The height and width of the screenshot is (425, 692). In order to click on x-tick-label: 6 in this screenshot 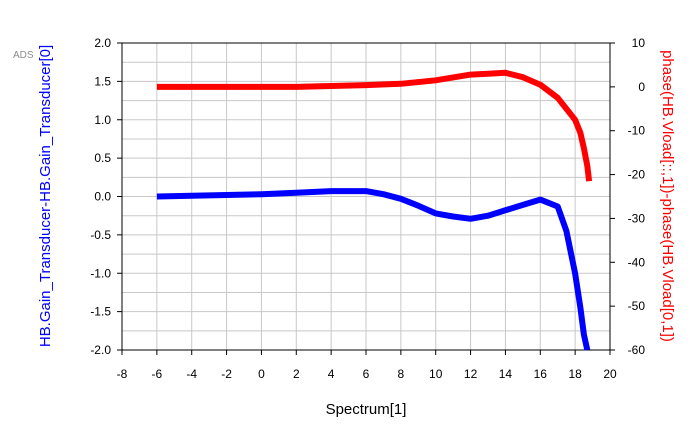, I will do `click(366, 374)`.